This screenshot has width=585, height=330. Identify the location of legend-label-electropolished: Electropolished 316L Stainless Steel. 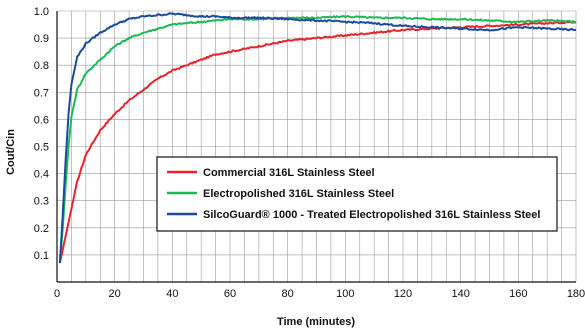
(298, 194).